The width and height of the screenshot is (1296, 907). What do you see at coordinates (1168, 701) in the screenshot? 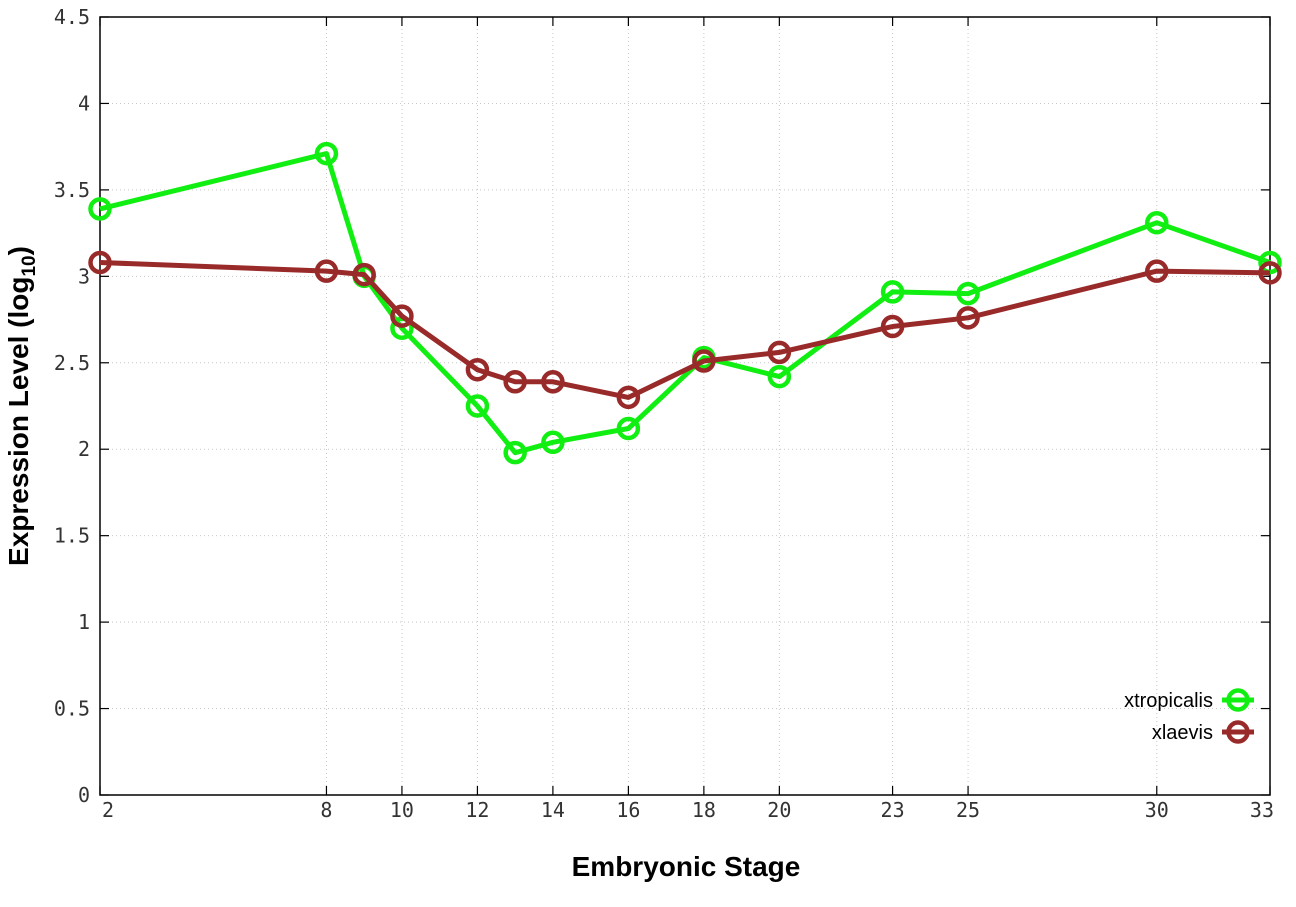
I see `legend-label: xtropicalis` at bounding box center [1168, 701].